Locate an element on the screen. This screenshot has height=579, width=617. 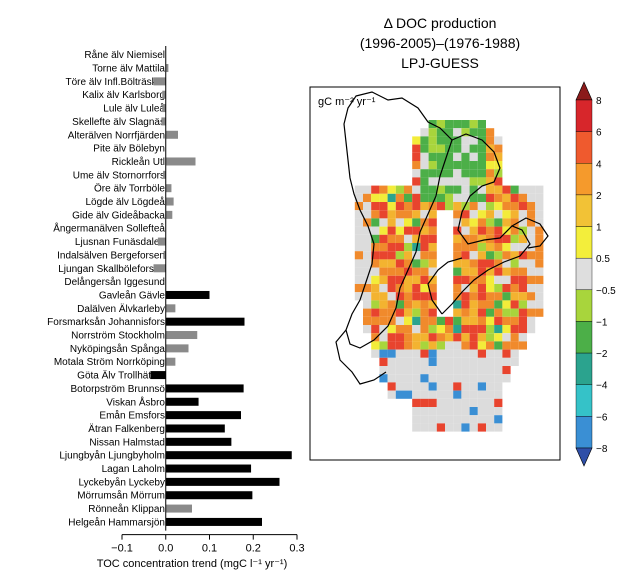
map-title-line-2: (1996-2005)–(1976-1988) is located at coordinates (440, 43).